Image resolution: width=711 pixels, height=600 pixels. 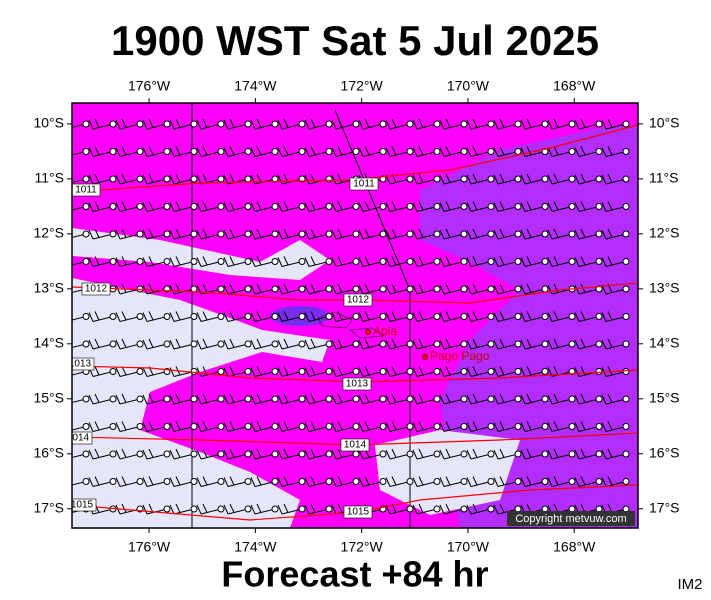 I want to click on lat-label: 15°S, so click(x=664, y=397).